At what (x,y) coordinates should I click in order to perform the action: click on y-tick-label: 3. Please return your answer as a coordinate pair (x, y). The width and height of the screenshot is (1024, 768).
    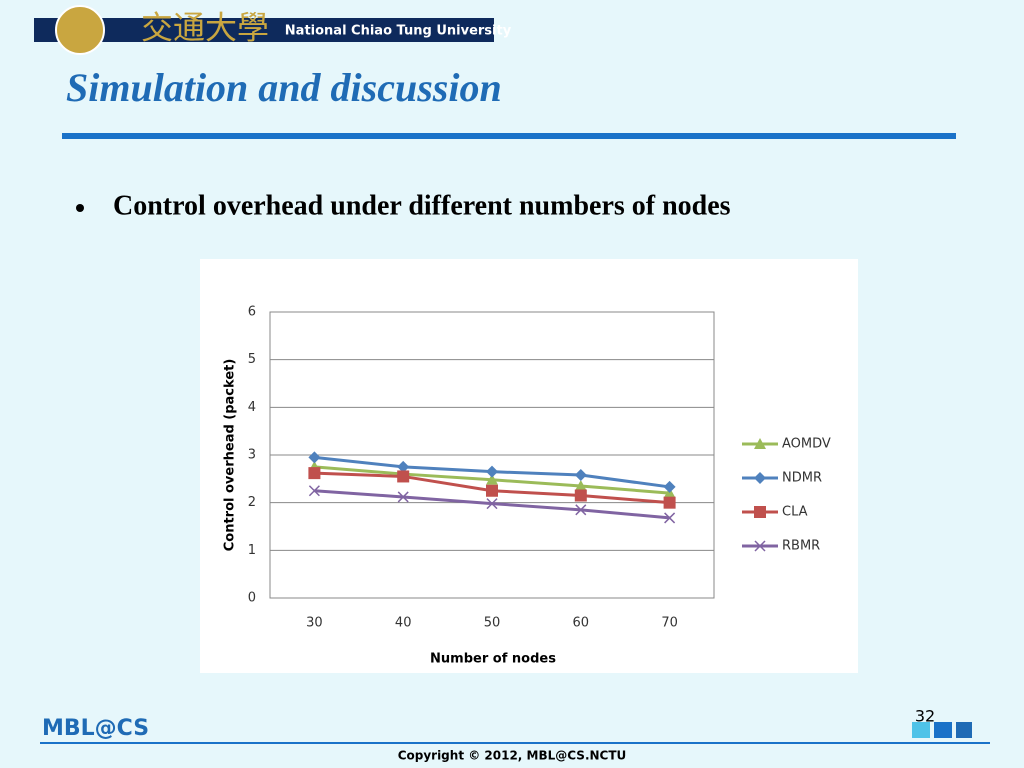
    Looking at the image, I should click on (252, 455).